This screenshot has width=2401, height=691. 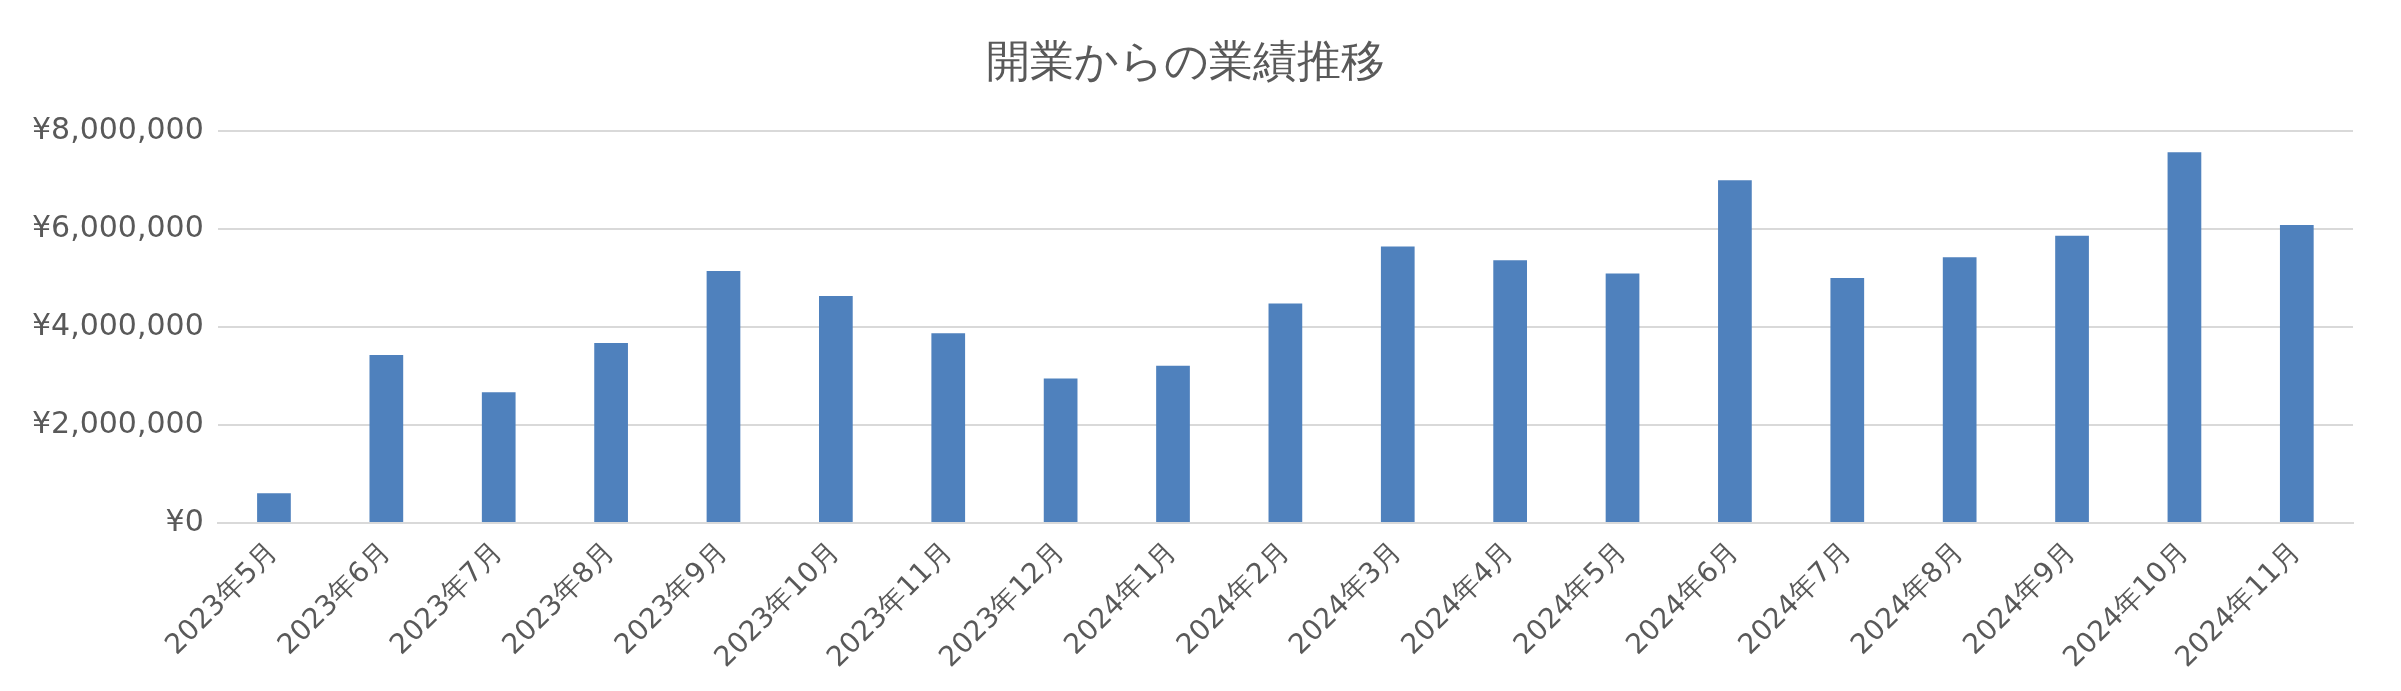 I want to click on y-tick-label: ¥0, so click(x=184, y=520).